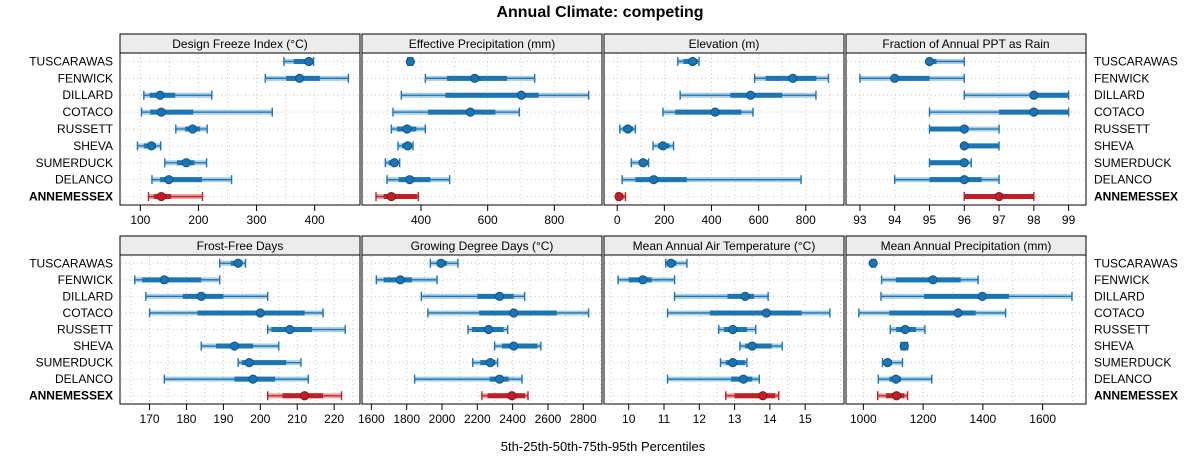 The image size is (1200, 475). I want to click on interval-design-freeze-index-tuscarawas, so click(299, 61).